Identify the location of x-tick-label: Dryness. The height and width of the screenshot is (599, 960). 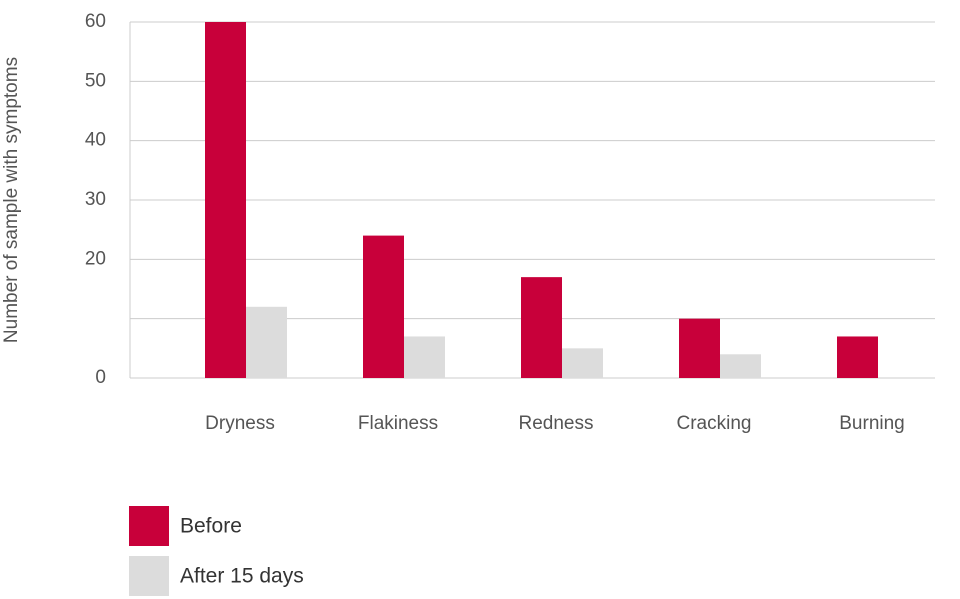
(240, 423).